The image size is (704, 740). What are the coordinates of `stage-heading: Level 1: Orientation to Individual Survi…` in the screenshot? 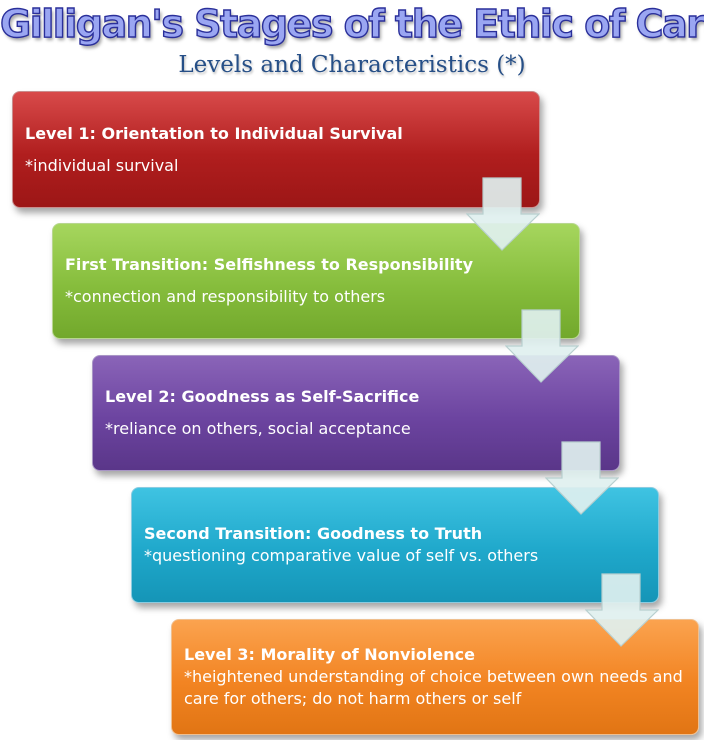 It's located at (214, 133).